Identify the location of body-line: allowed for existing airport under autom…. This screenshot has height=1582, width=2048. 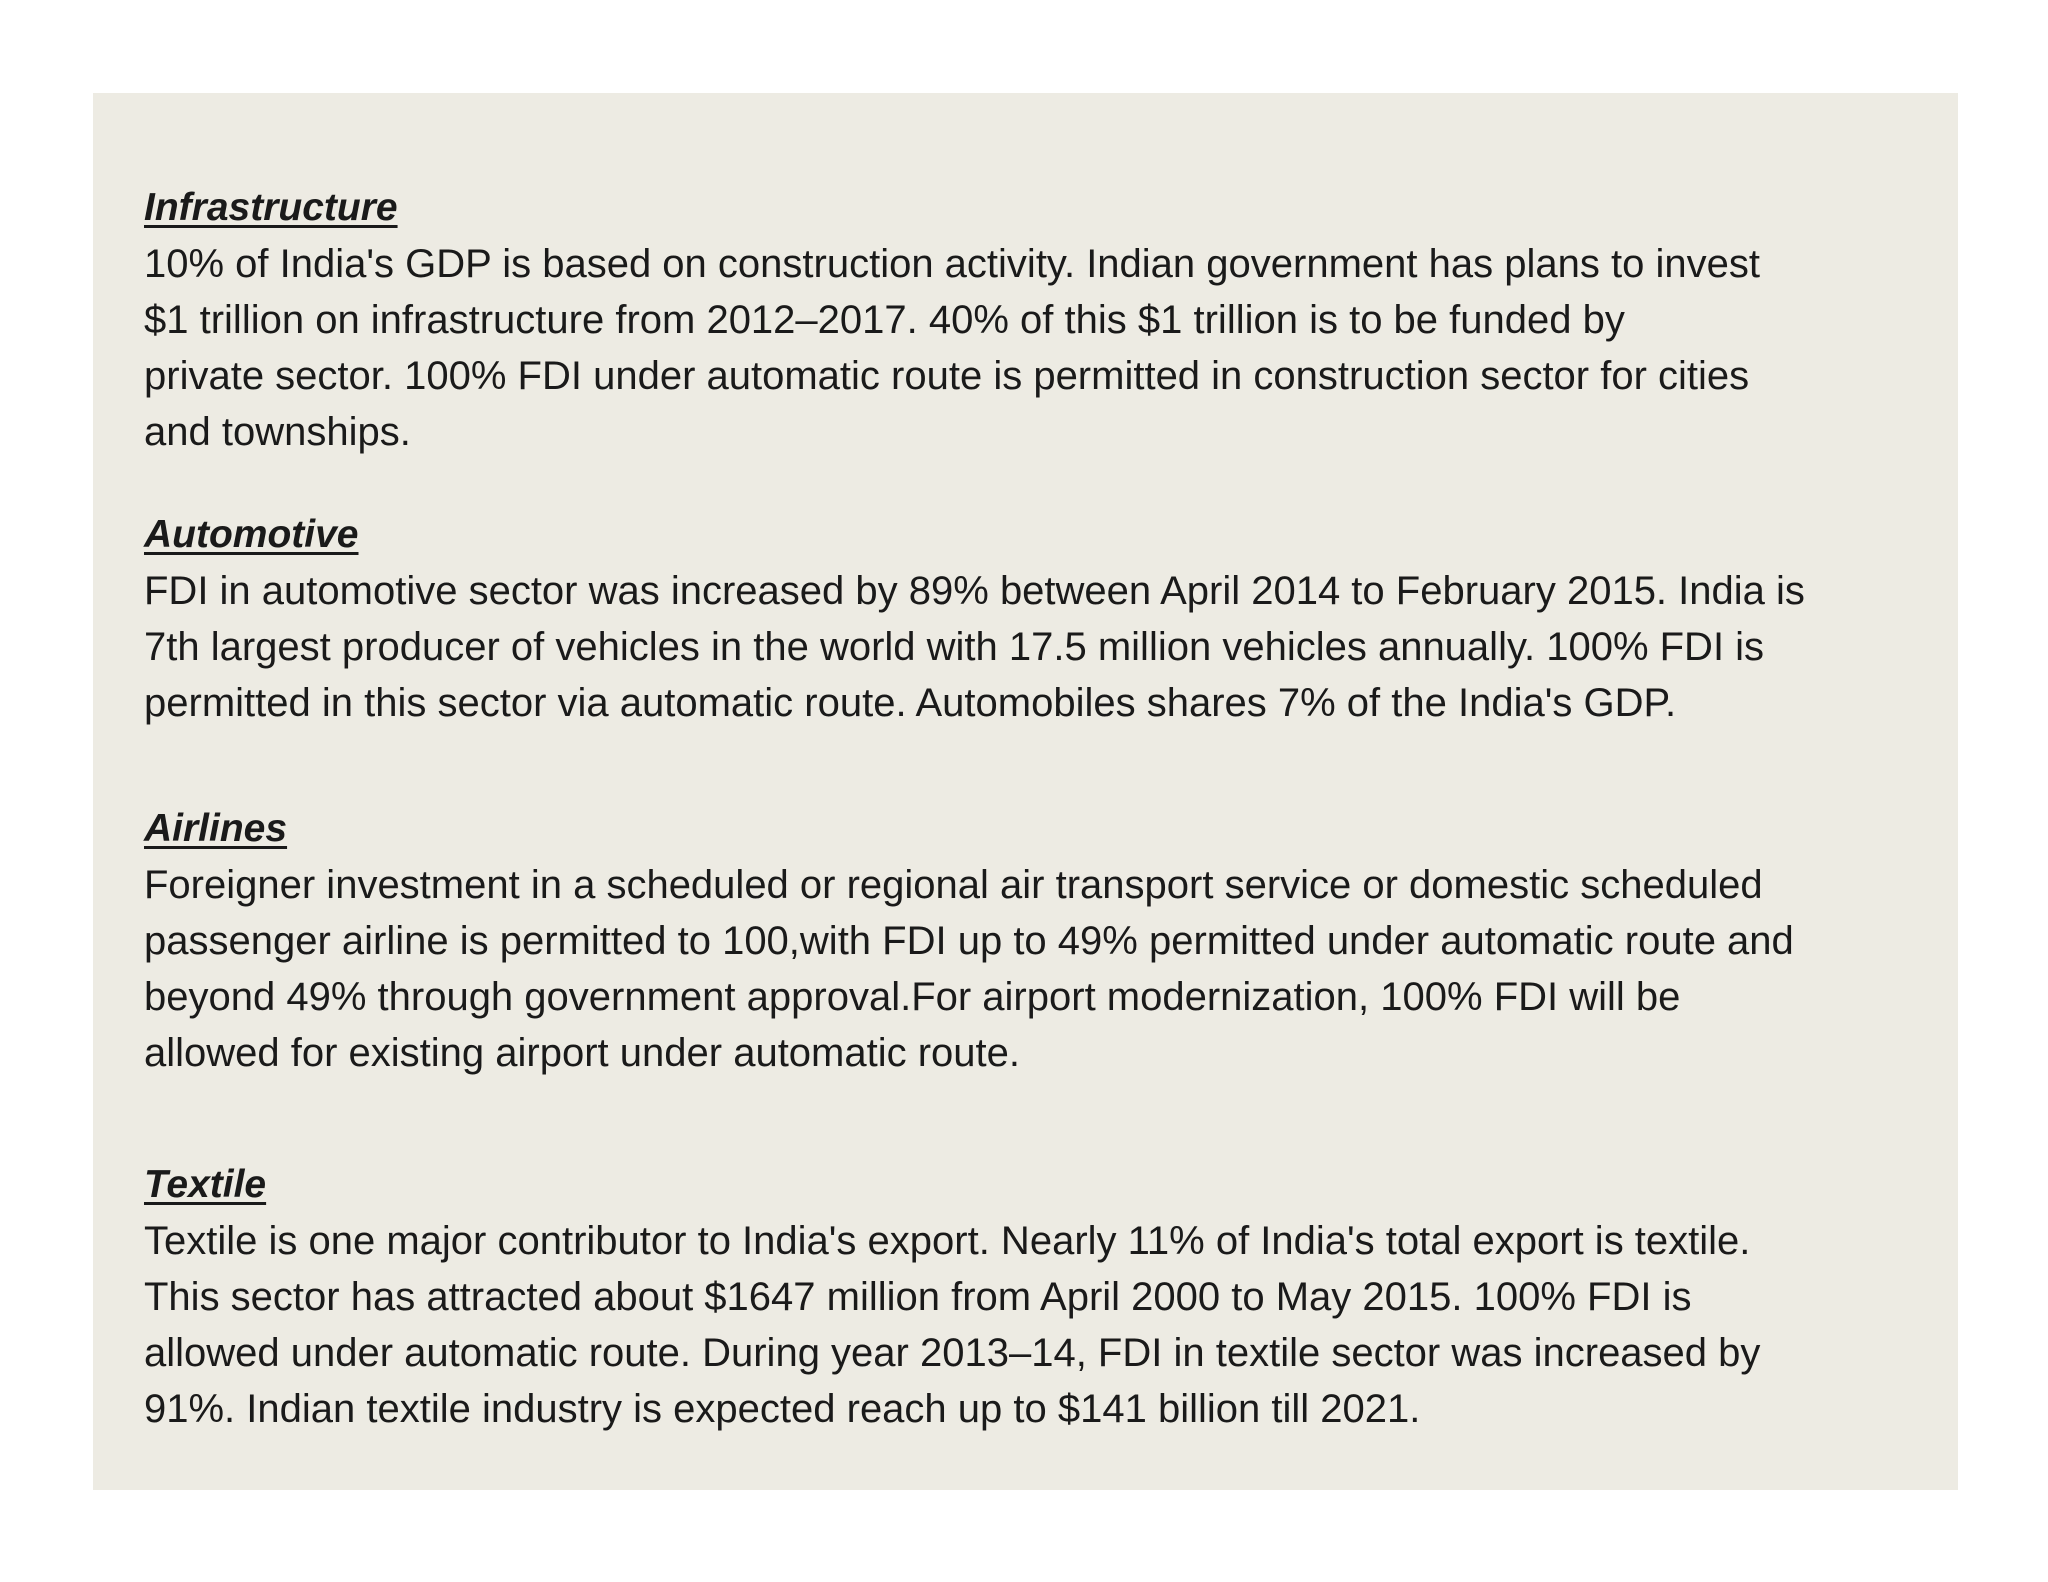
(582, 1053).